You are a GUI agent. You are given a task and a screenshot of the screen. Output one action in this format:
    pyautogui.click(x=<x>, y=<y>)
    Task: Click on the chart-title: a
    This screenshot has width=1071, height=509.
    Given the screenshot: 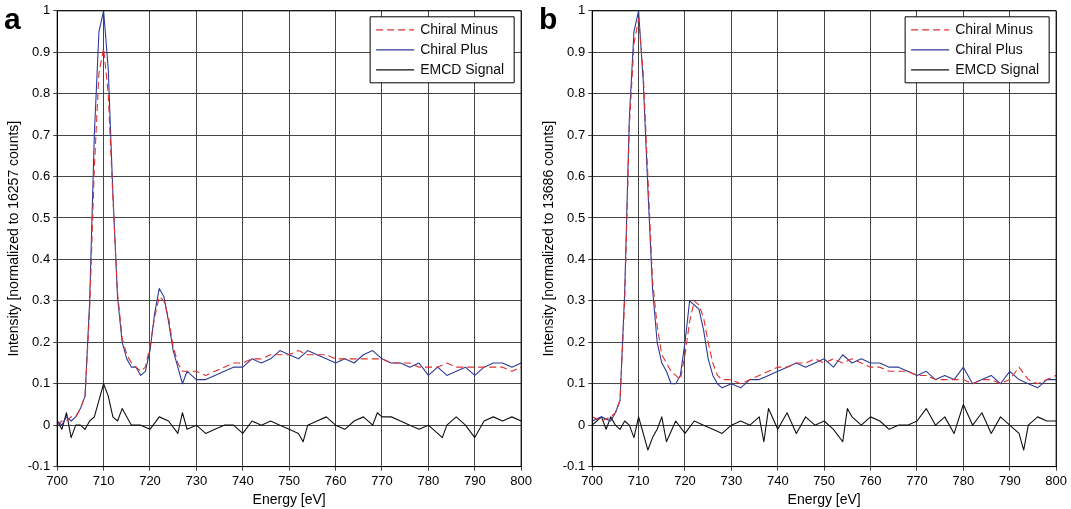 What is the action you would take?
    pyautogui.click(x=12, y=19)
    